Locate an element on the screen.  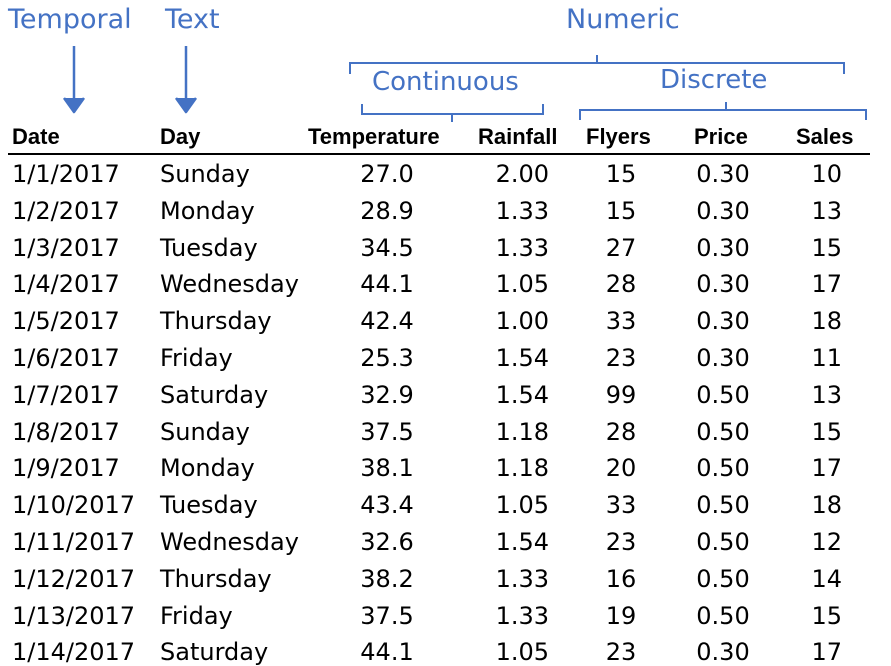
discrete-brace is located at coordinates (723, 111).